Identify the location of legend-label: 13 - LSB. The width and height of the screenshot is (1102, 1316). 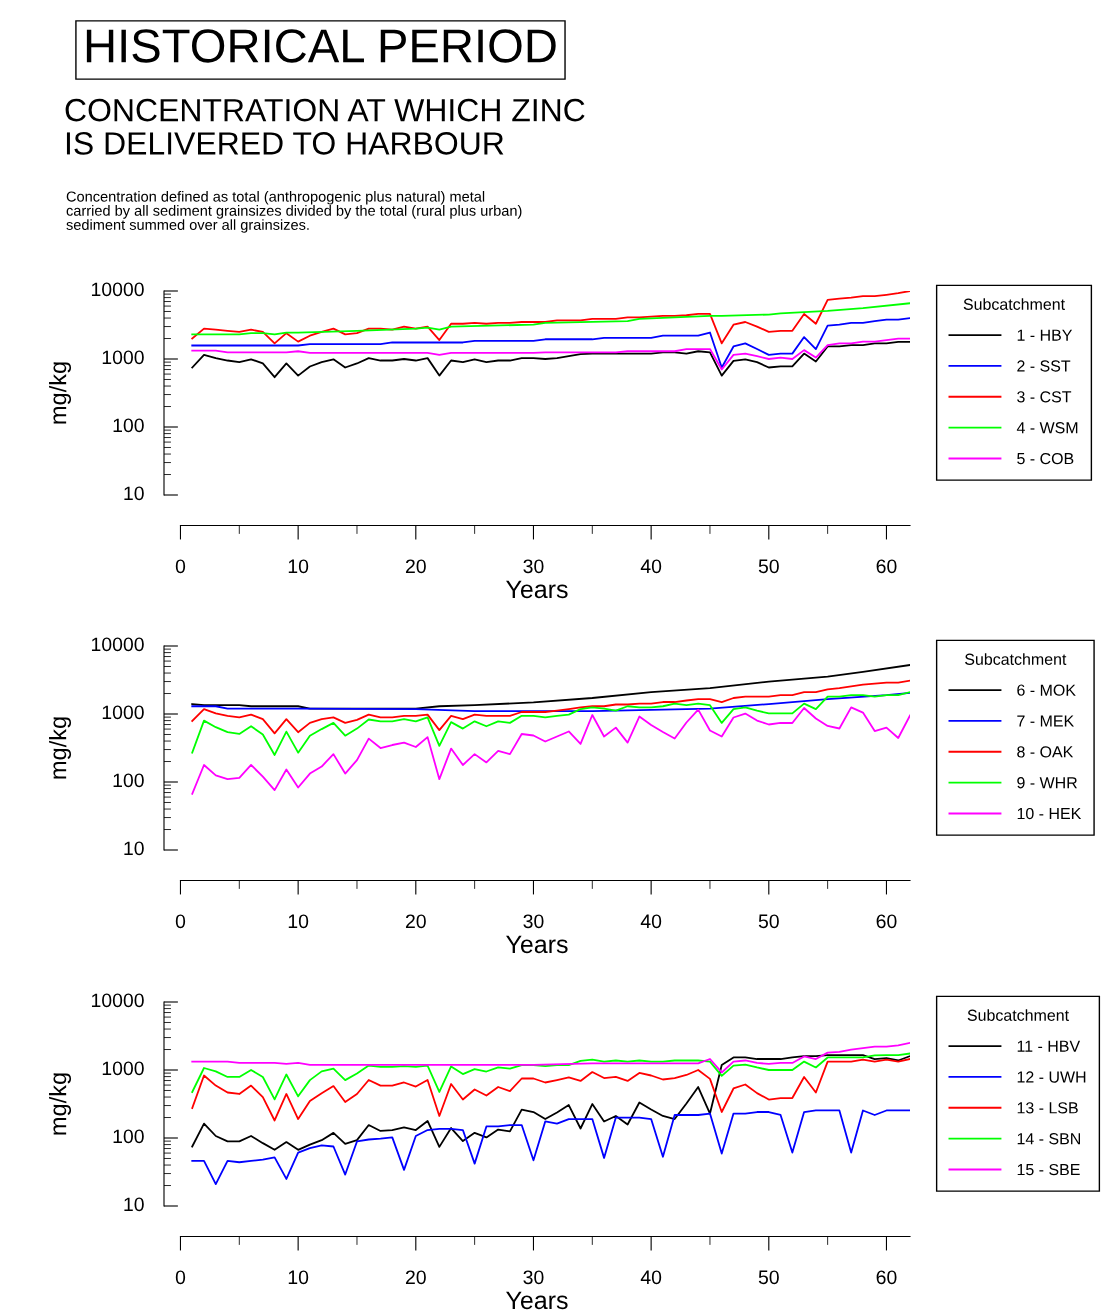
(1047, 1108).